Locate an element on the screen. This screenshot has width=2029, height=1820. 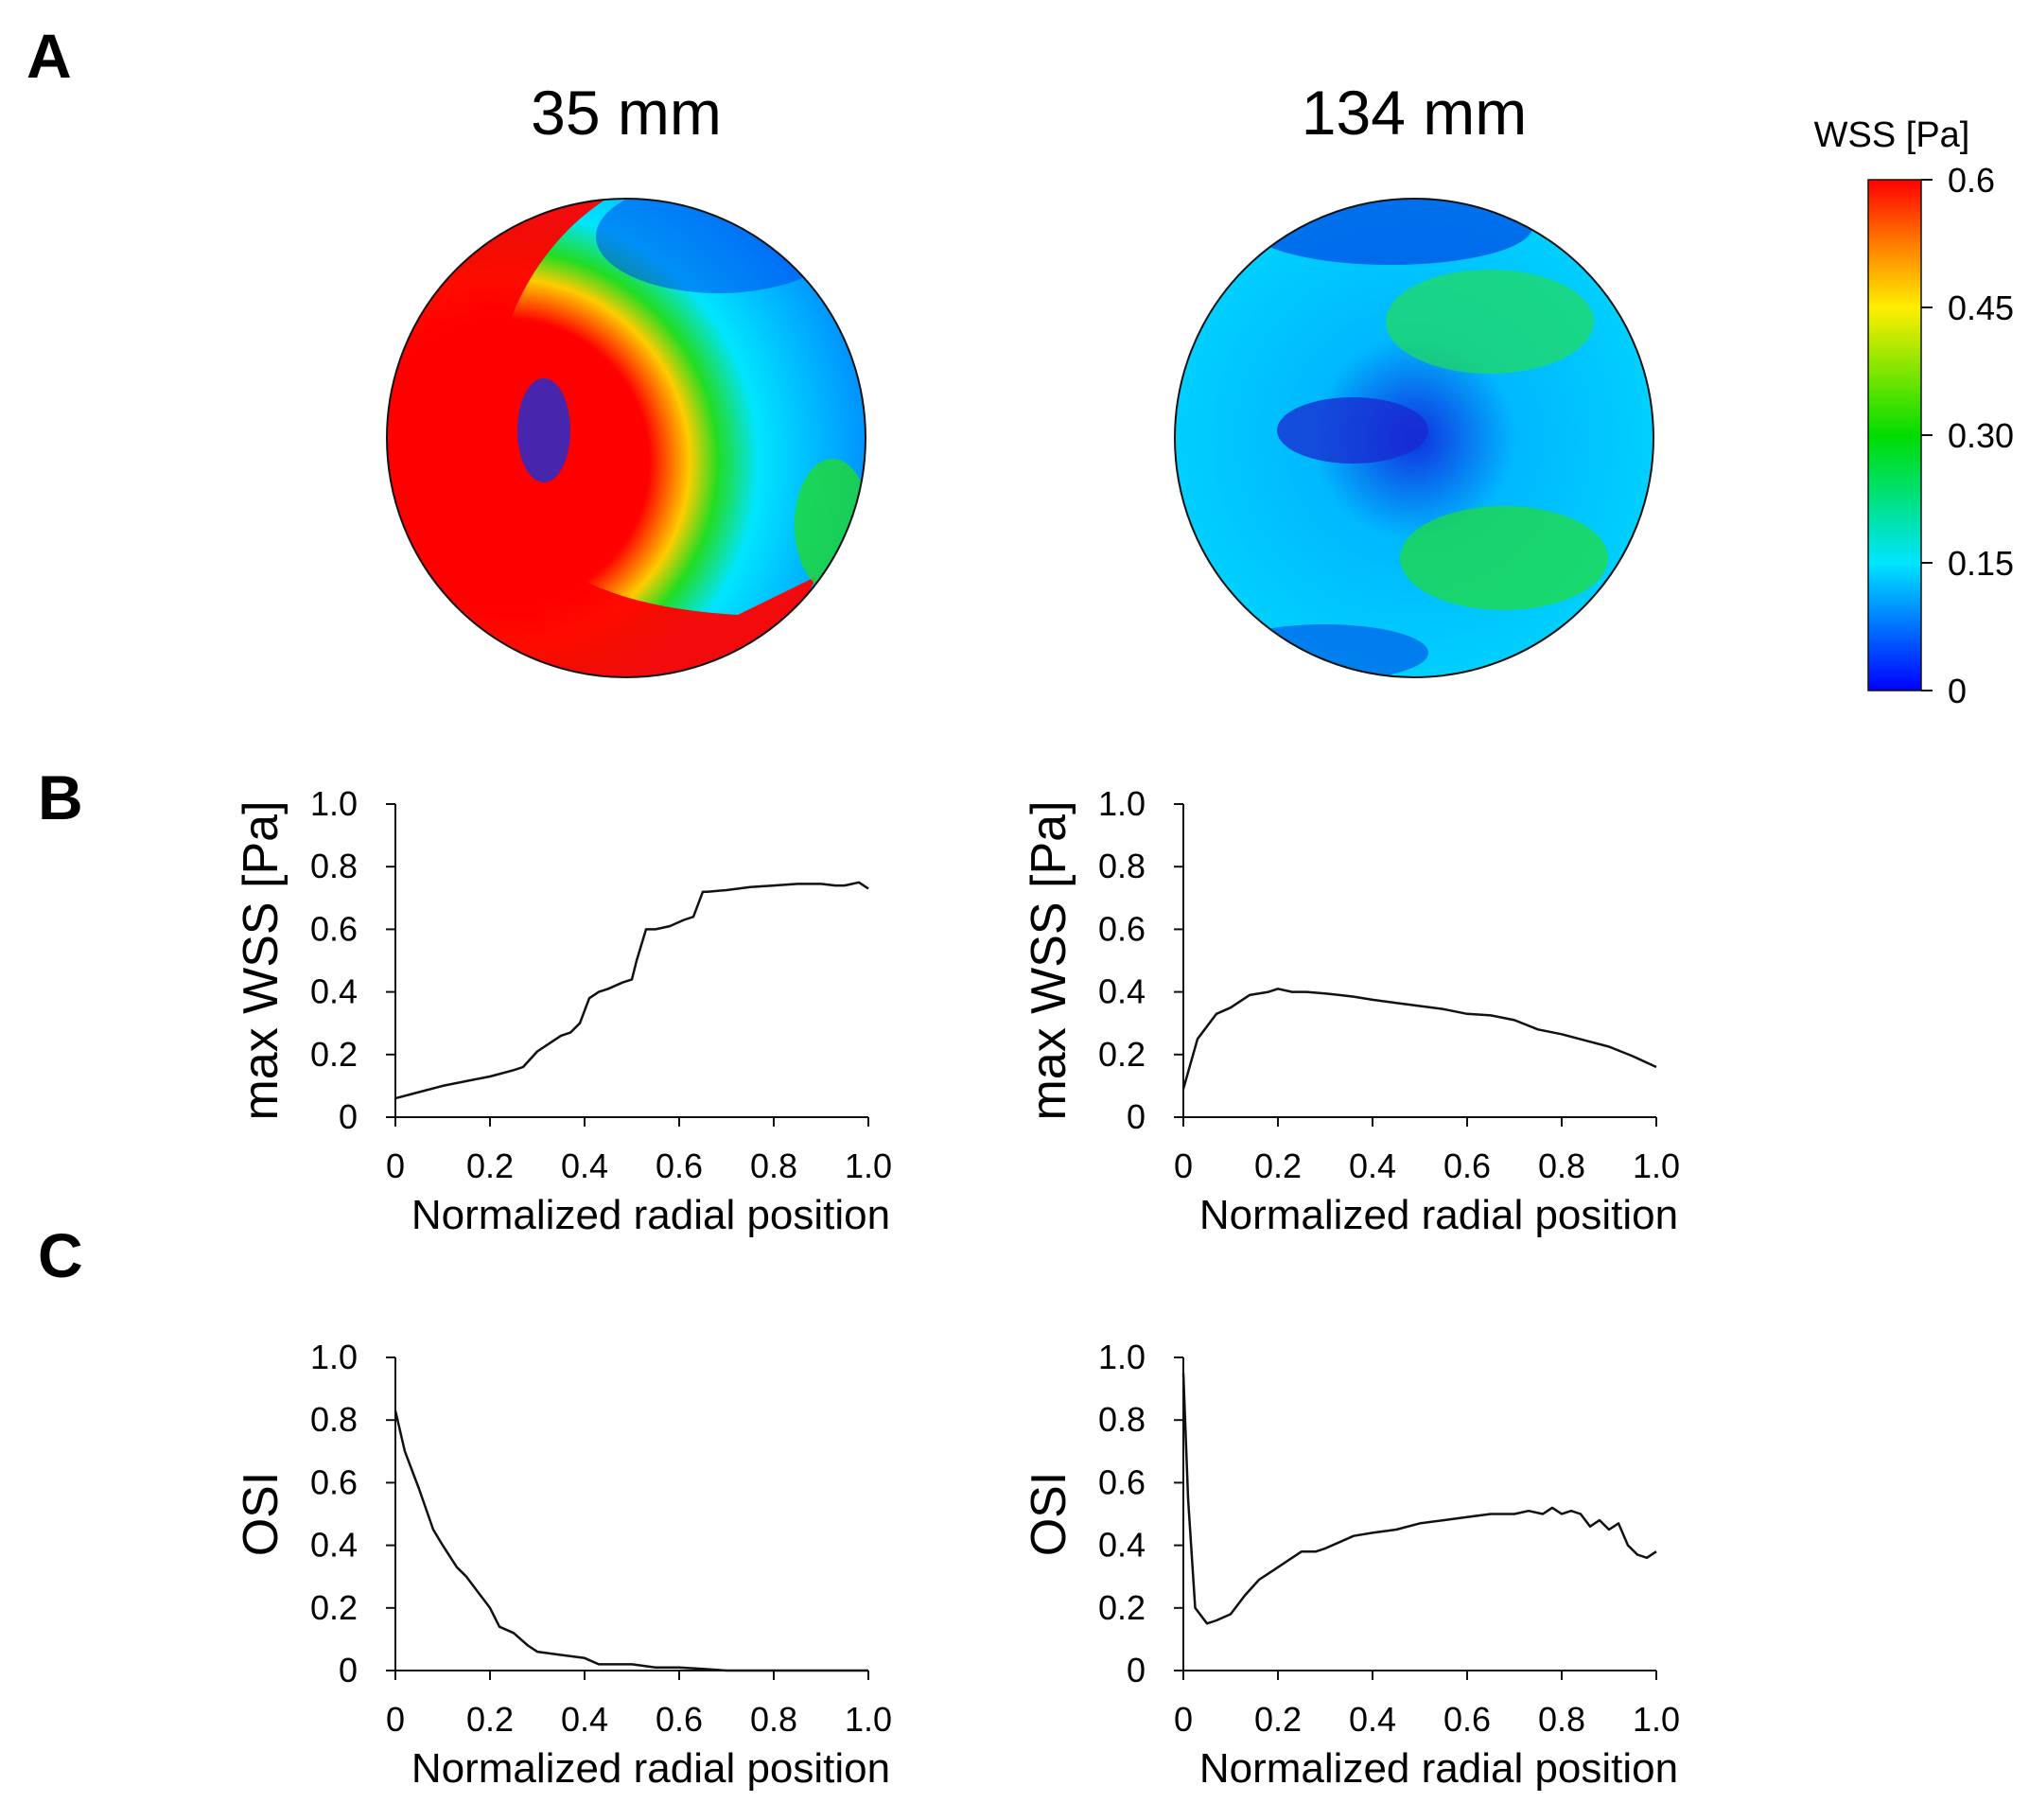
map-title-right: 134 mm is located at coordinates (1415, 113).